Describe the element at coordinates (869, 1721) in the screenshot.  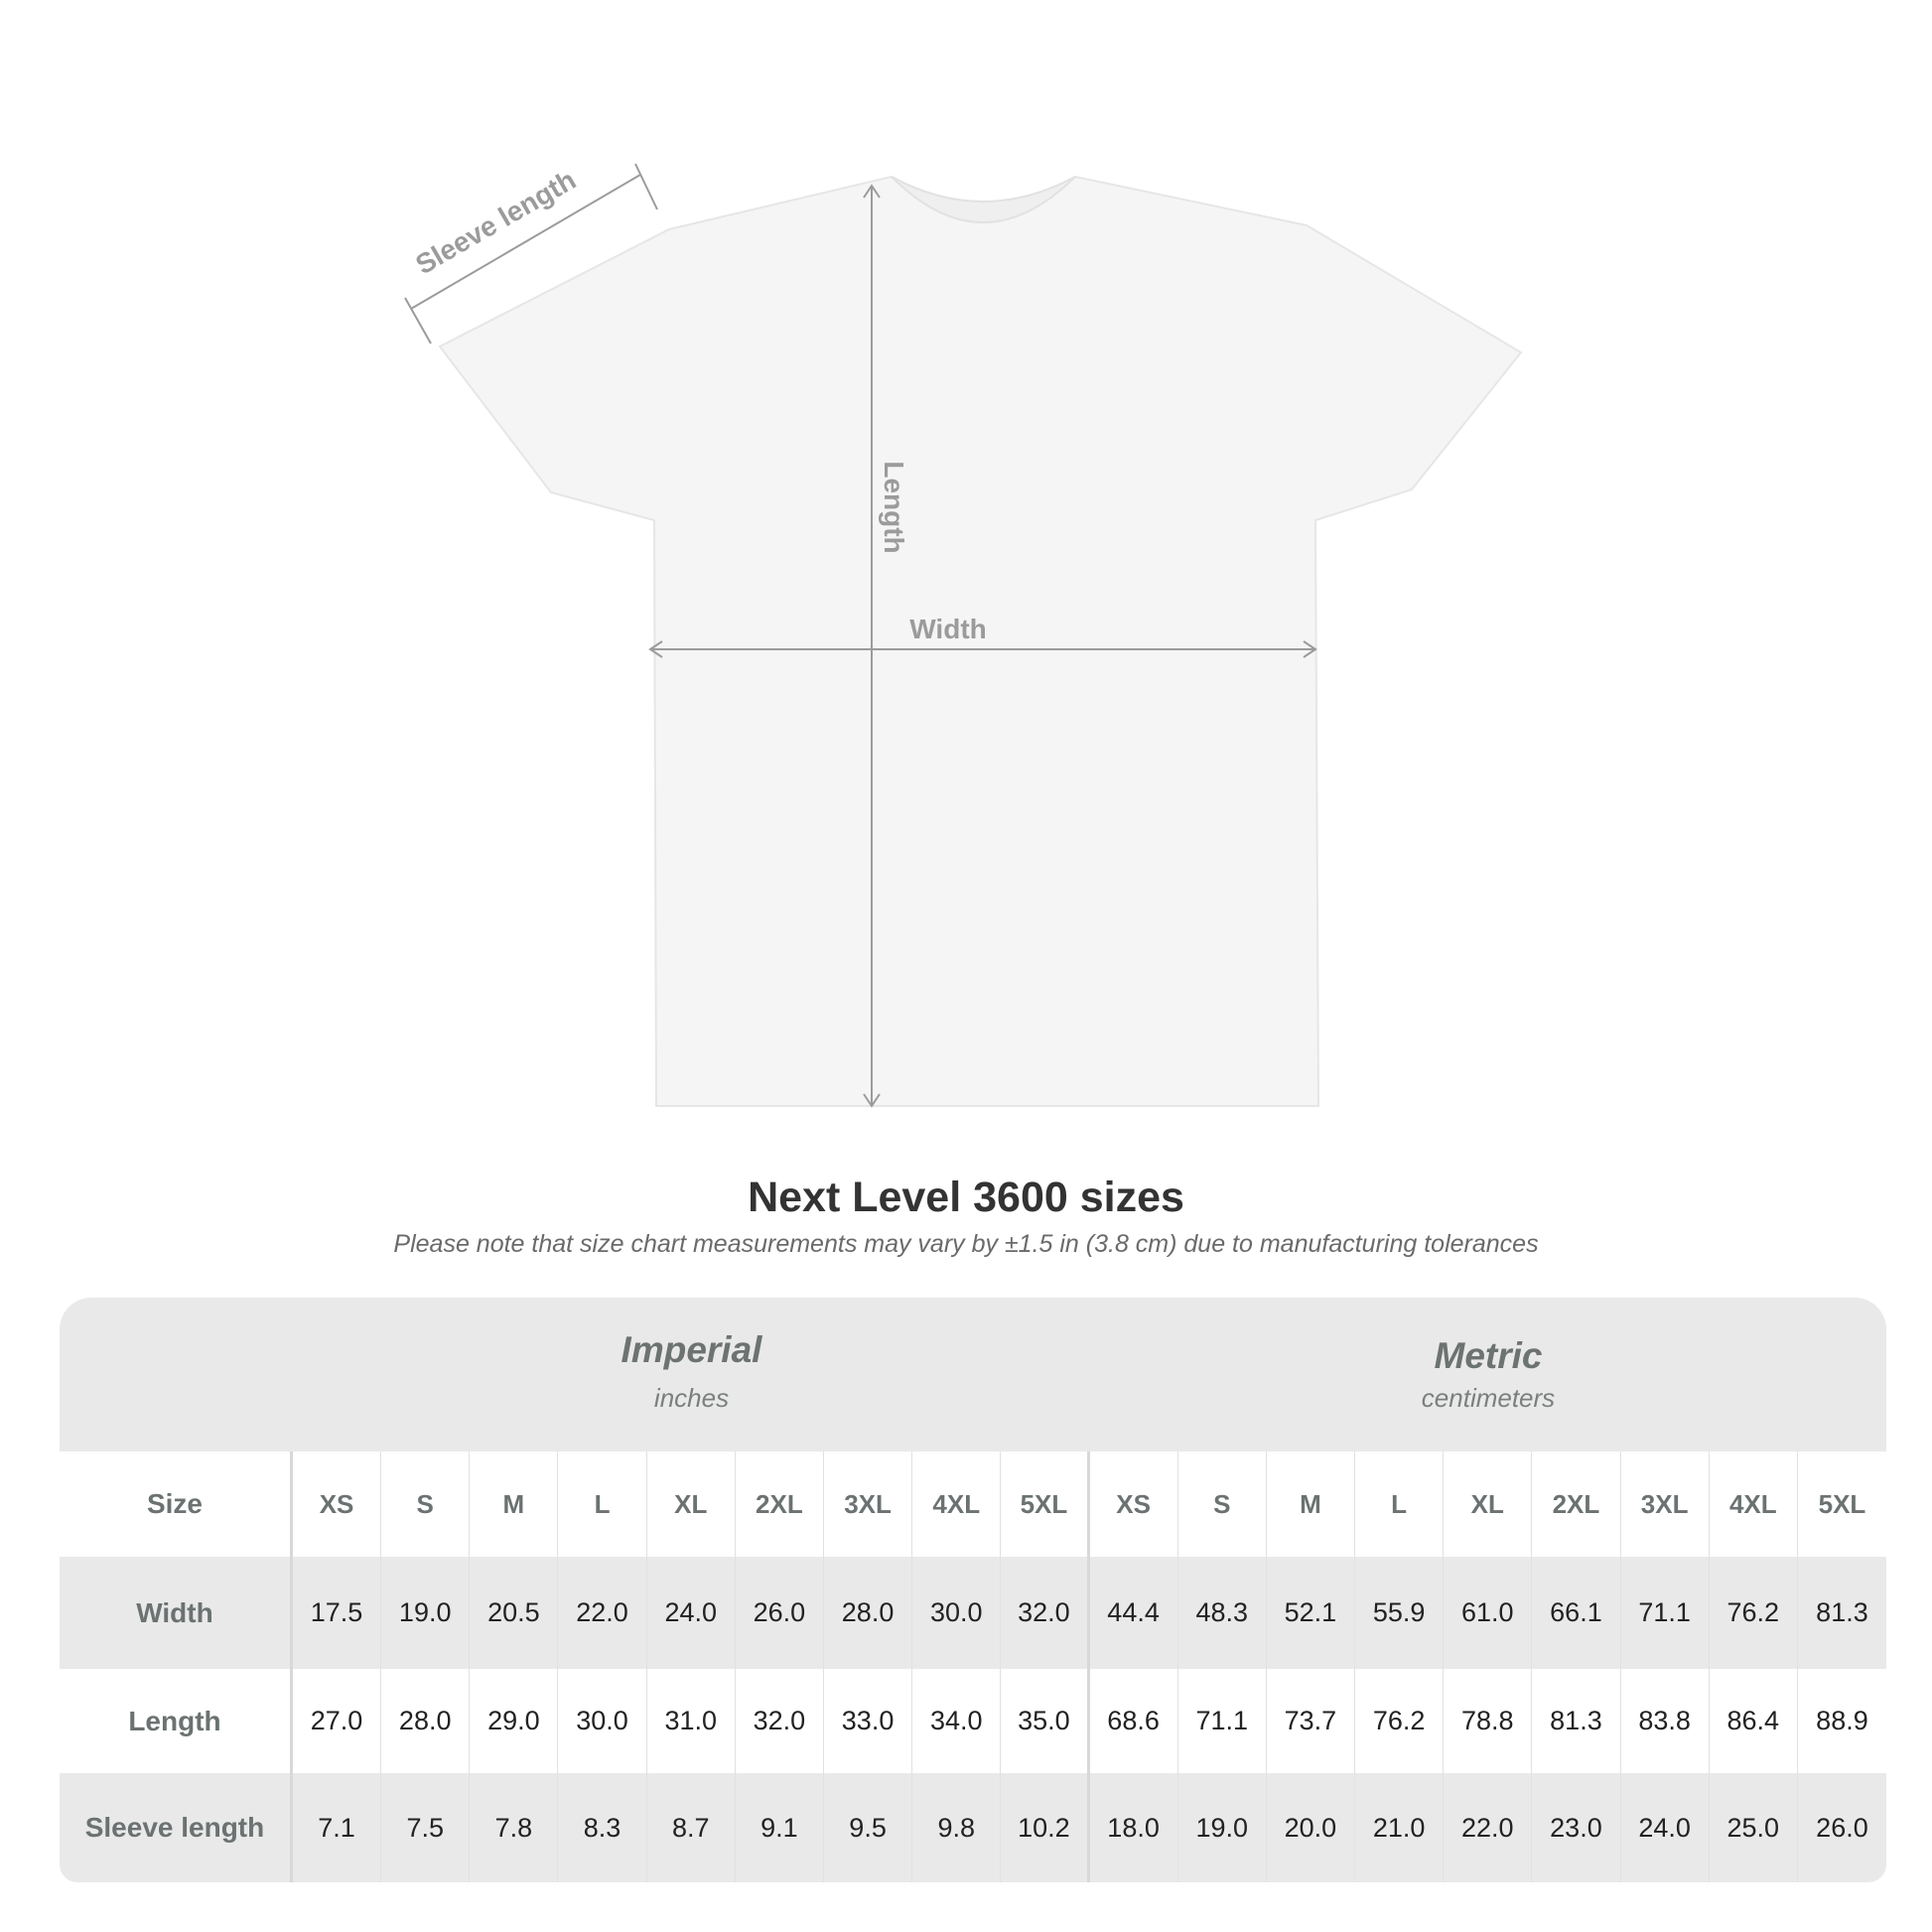
I see `measurement-cell: 33.0` at that location.